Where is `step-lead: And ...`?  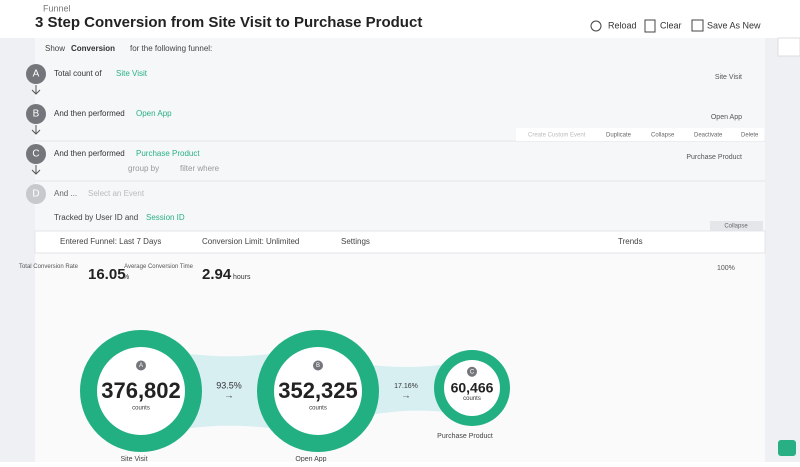 step-lead: And ... is located at coordinates (65, 193).